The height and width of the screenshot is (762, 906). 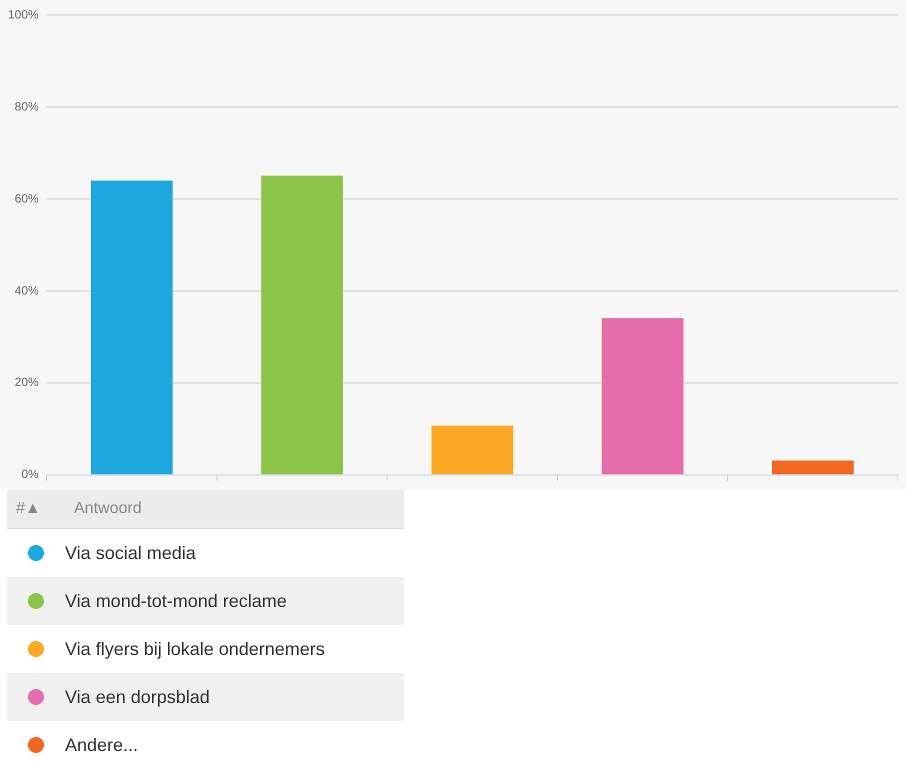 What do you see at coordinates (27, 198) in the screenshot?
I see `y-tick-label: 60%` at bounding box center [27, 198].